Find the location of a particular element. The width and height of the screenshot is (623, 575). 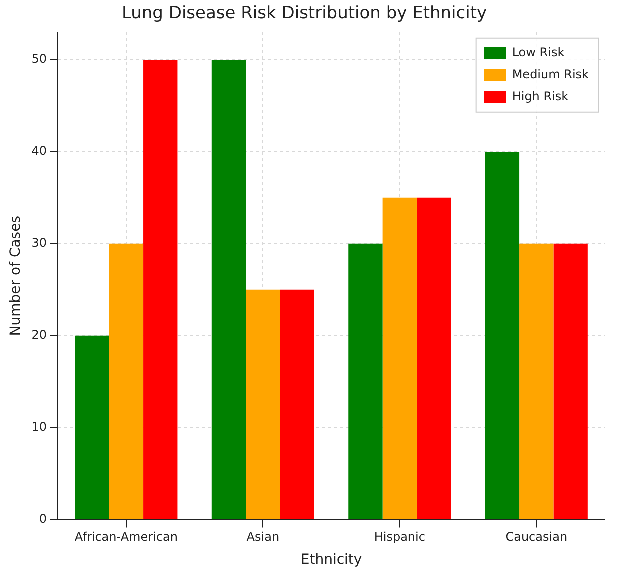

y-tick-label: 30 is located at coordinates (40, 243).